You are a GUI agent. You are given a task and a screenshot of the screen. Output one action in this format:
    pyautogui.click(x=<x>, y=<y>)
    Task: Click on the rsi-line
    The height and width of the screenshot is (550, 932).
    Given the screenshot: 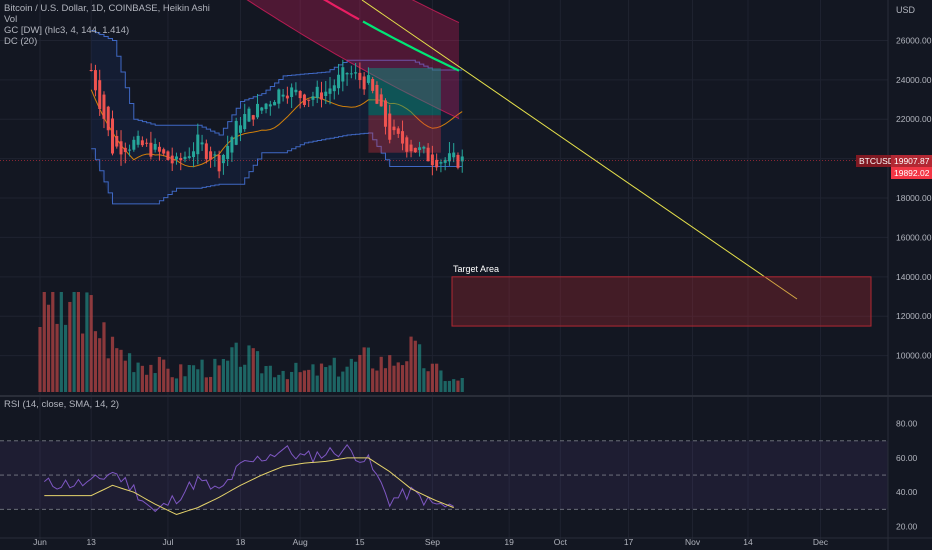 What is the action you would take?
    pyautogui.click(x=248, y=478)
    